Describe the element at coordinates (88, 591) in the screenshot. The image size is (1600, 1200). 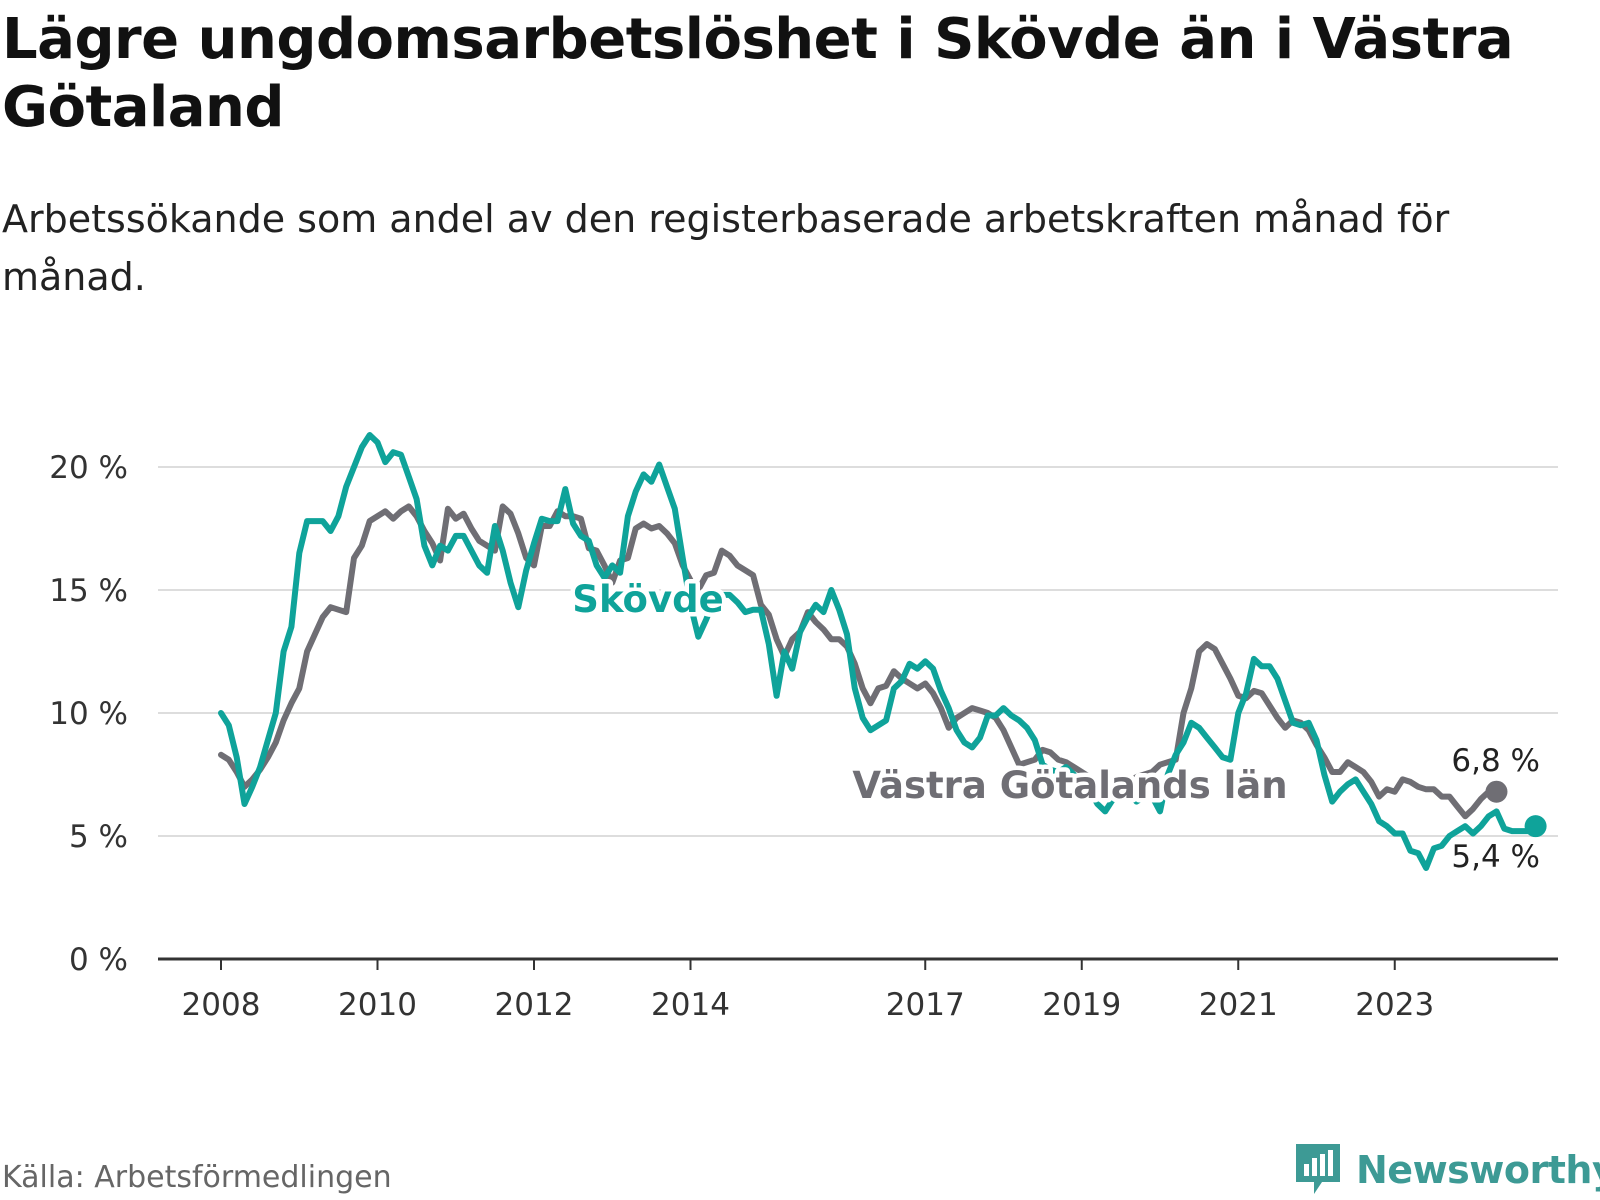
I see `y-tick-label: 15 %` at that location.